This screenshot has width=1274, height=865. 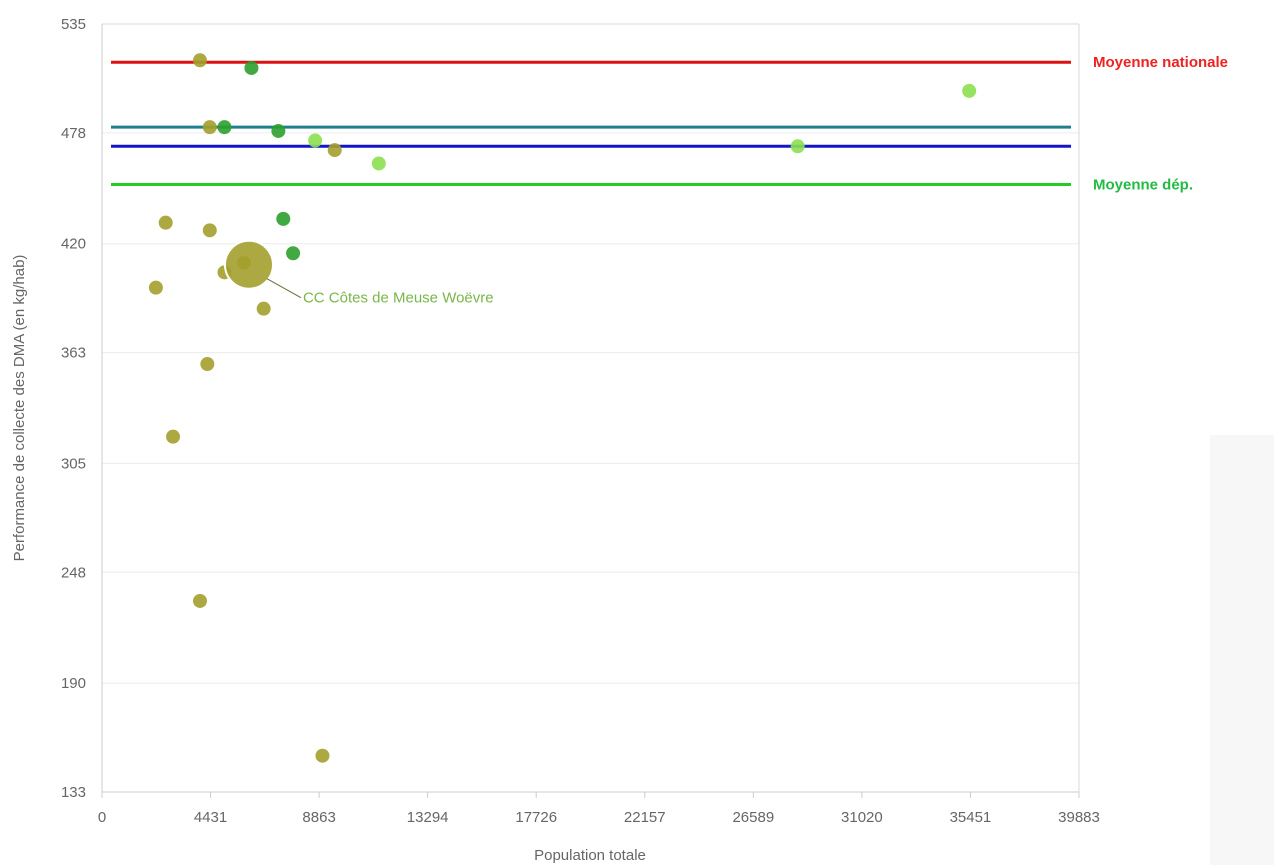 What do you see at coordinates (73, 683) in the screenshot?
I see `y-tick-label: 190` at bounding box center [73, 683].